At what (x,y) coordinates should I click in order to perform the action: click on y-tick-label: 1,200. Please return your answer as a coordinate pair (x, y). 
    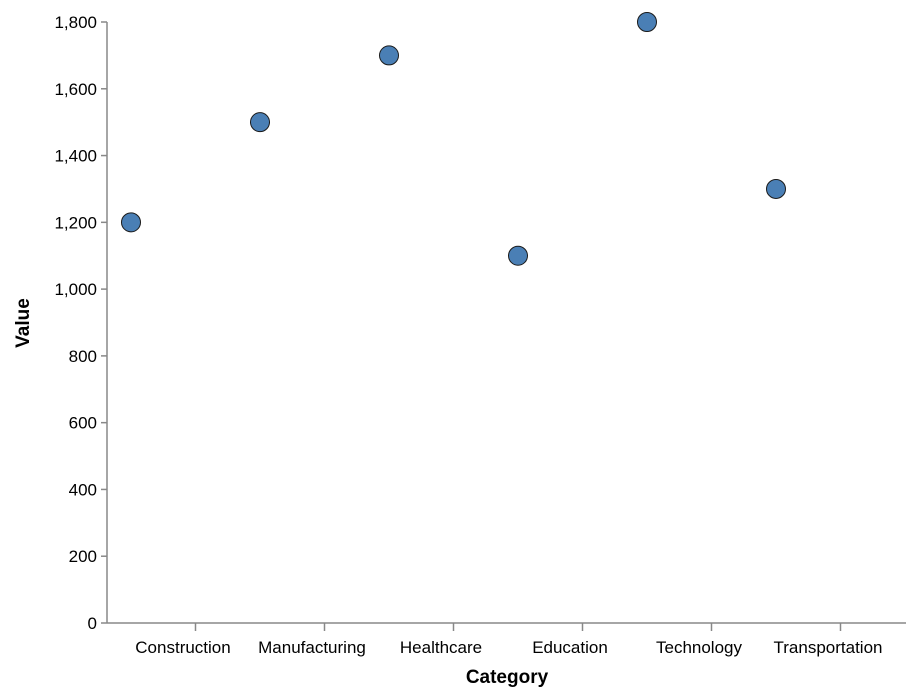
    Looking at the image, I should click on (75, 222).